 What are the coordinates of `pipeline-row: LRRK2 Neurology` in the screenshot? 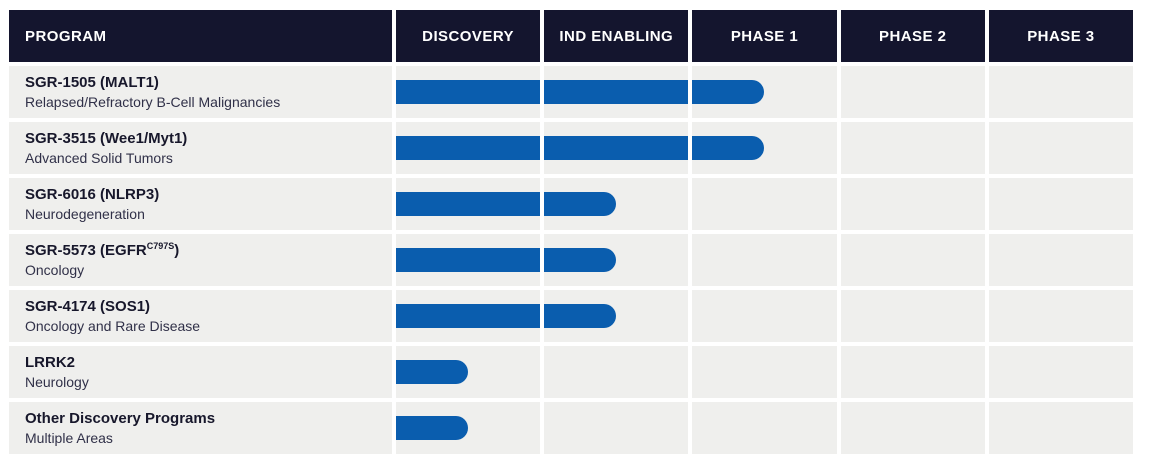 It's located at (571, 372).